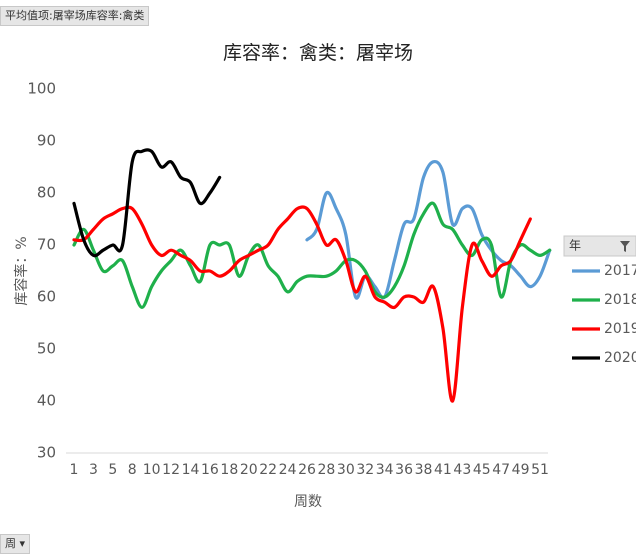  What do you see at coordinates (540, 470) in the screenshot?
I see `x-tick-label: 51` at bounding box center [540, 470].